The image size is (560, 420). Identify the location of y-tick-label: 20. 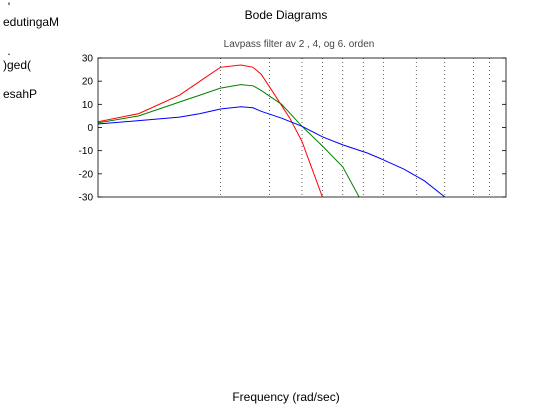
(88, 82).